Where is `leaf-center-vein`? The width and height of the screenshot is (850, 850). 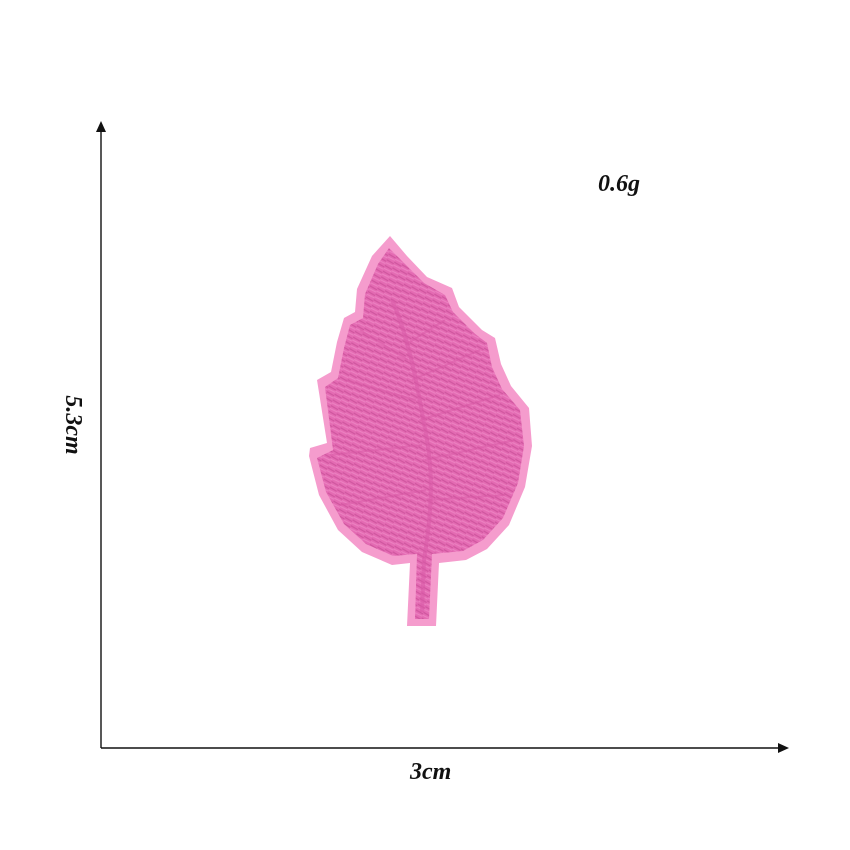 leaf-center-vein is located at coordinates (411, 456).